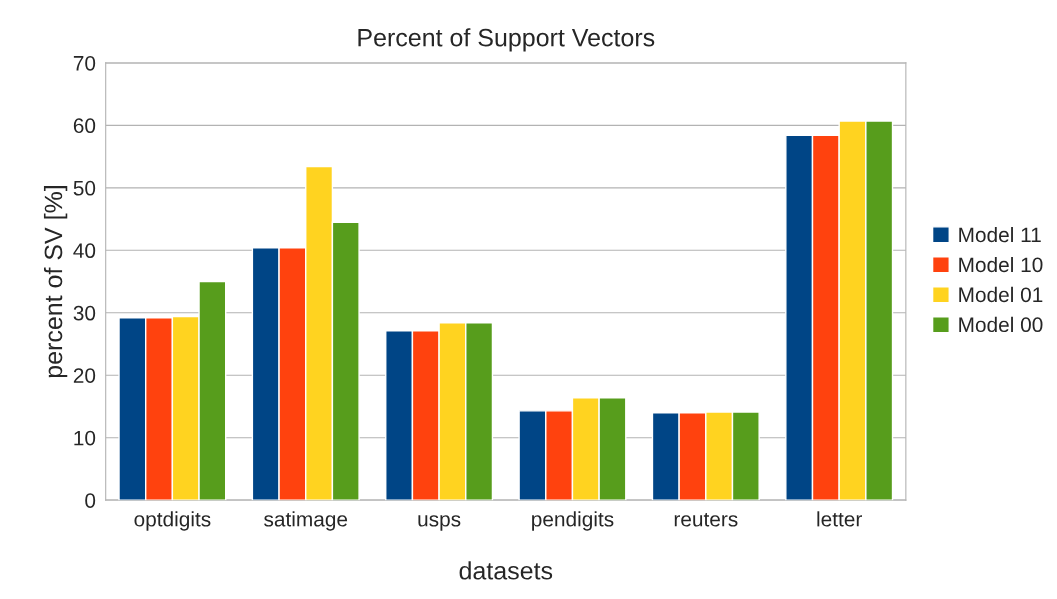 The width and height of the screenshot is (1057, 599). What do you see at coordinates (172, 521) in the screenshot?
I see `x-tick-label: optdigits` at bounding box center [172, 521].